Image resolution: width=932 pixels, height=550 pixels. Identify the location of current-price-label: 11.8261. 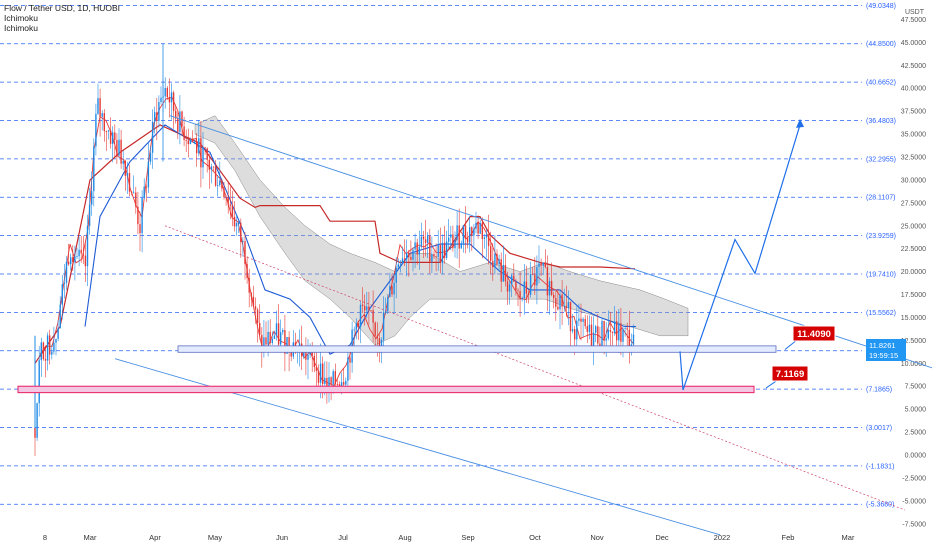
(882, 345).